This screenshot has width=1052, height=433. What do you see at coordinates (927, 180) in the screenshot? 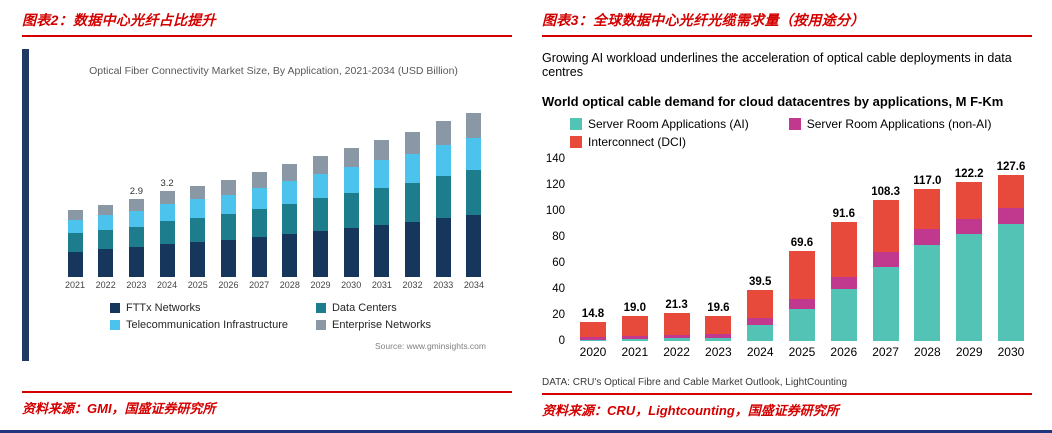
I see `bar-value-label: 117.0` at bounding box center [927, 180].